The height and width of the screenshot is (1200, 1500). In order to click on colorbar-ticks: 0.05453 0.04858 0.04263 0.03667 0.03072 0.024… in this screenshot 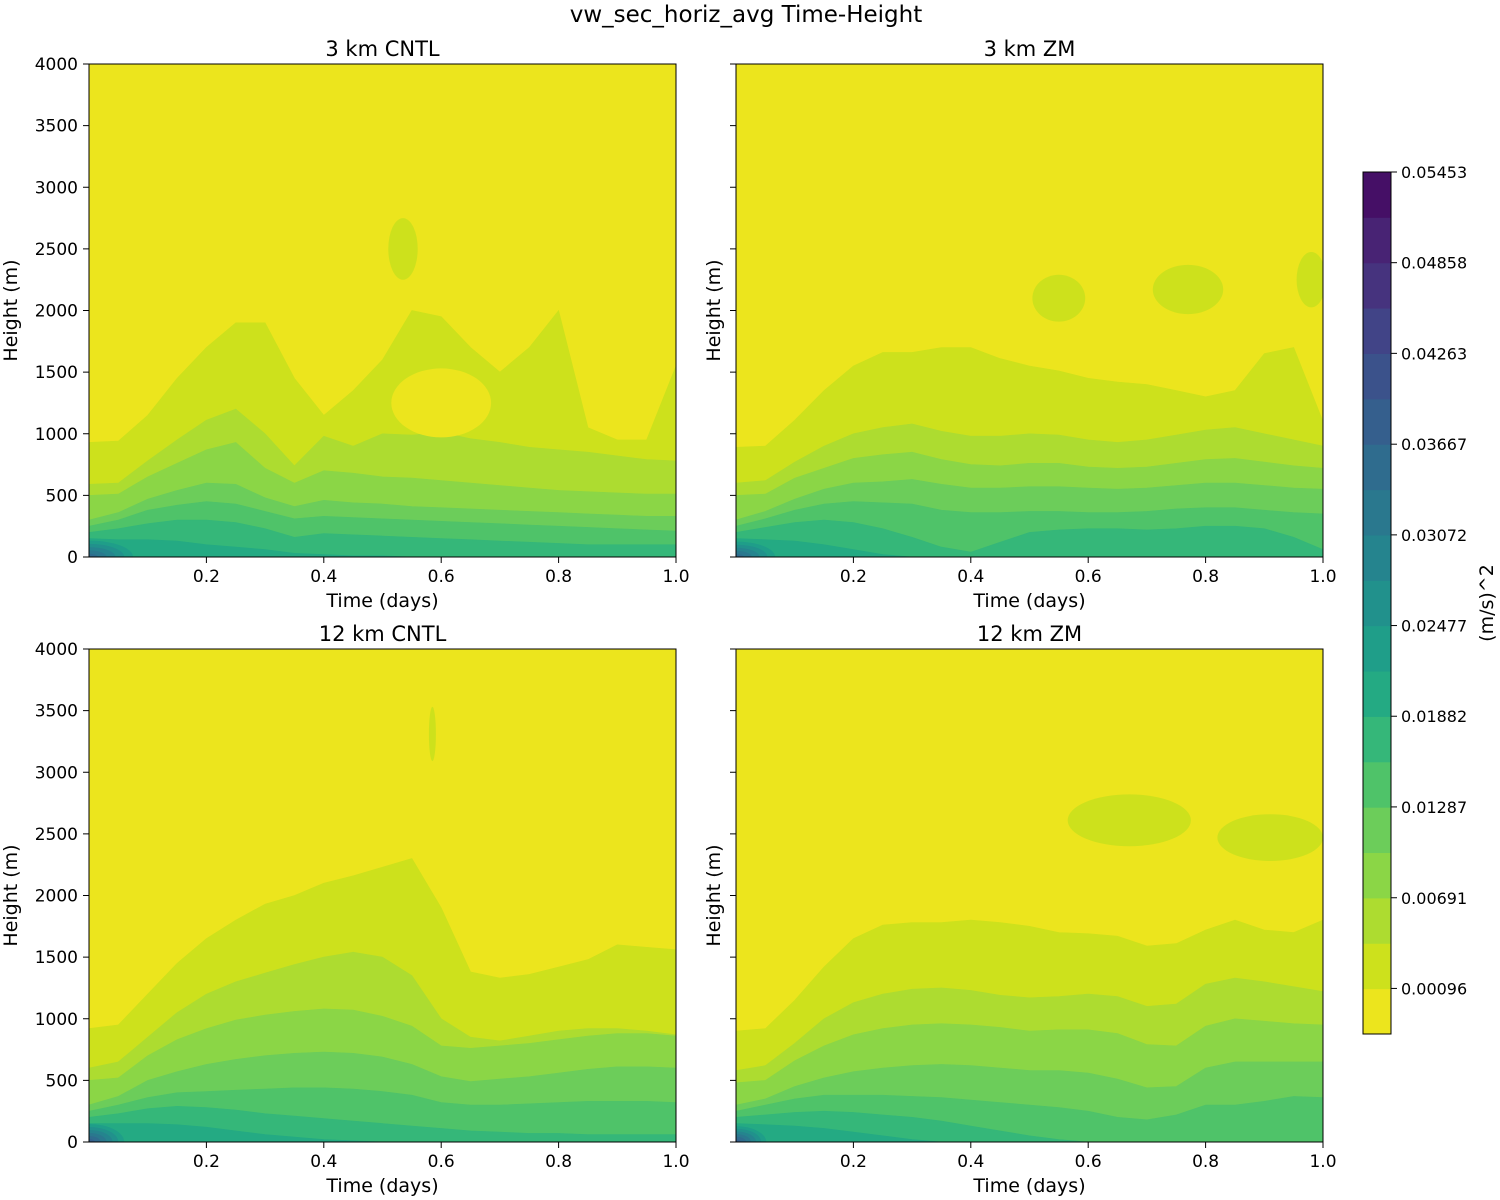, I will do `click(1429, 580)`.